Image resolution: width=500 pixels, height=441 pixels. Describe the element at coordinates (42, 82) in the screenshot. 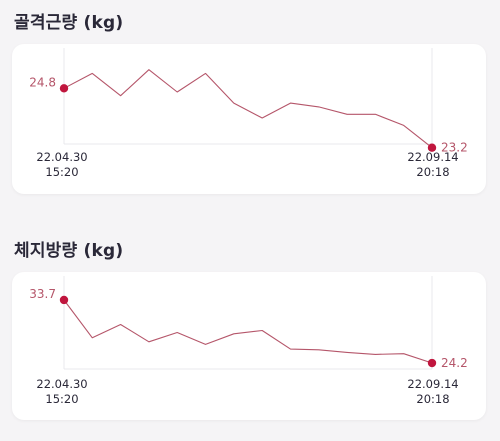

I see `start-value-label: 24.8` at that location.